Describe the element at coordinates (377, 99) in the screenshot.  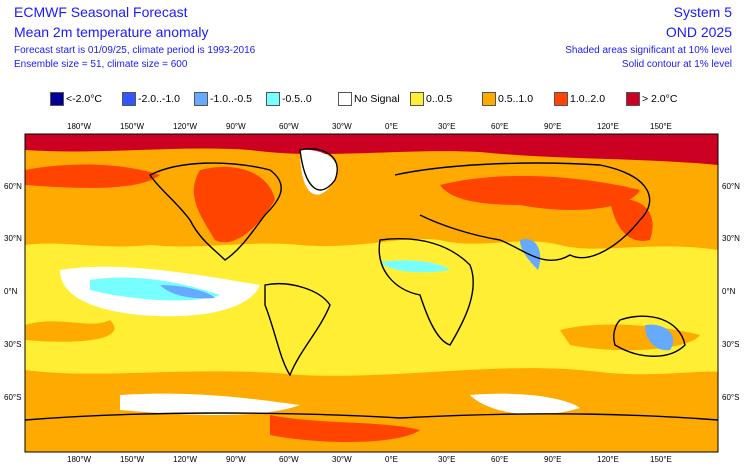
I see `legend-label: No Signal` at that location.